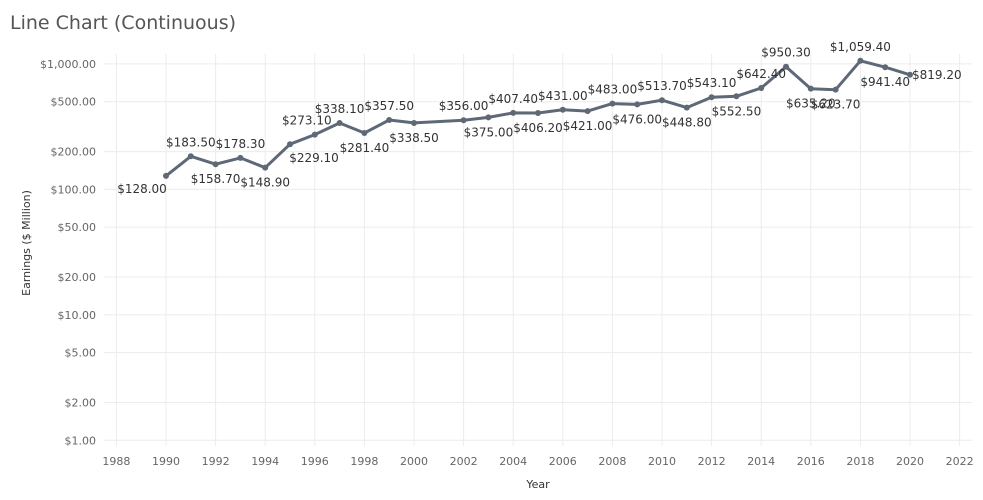  Describe the element at coordinates (563, 96) in the screenshot. I see `data-label: $431.00` at that location.